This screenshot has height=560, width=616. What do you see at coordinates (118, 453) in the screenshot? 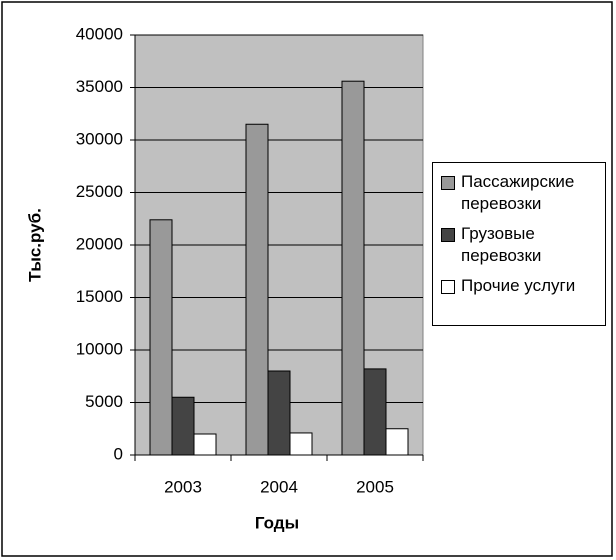
I see `y-tick-label: 0` at bounding box center [118, 453].